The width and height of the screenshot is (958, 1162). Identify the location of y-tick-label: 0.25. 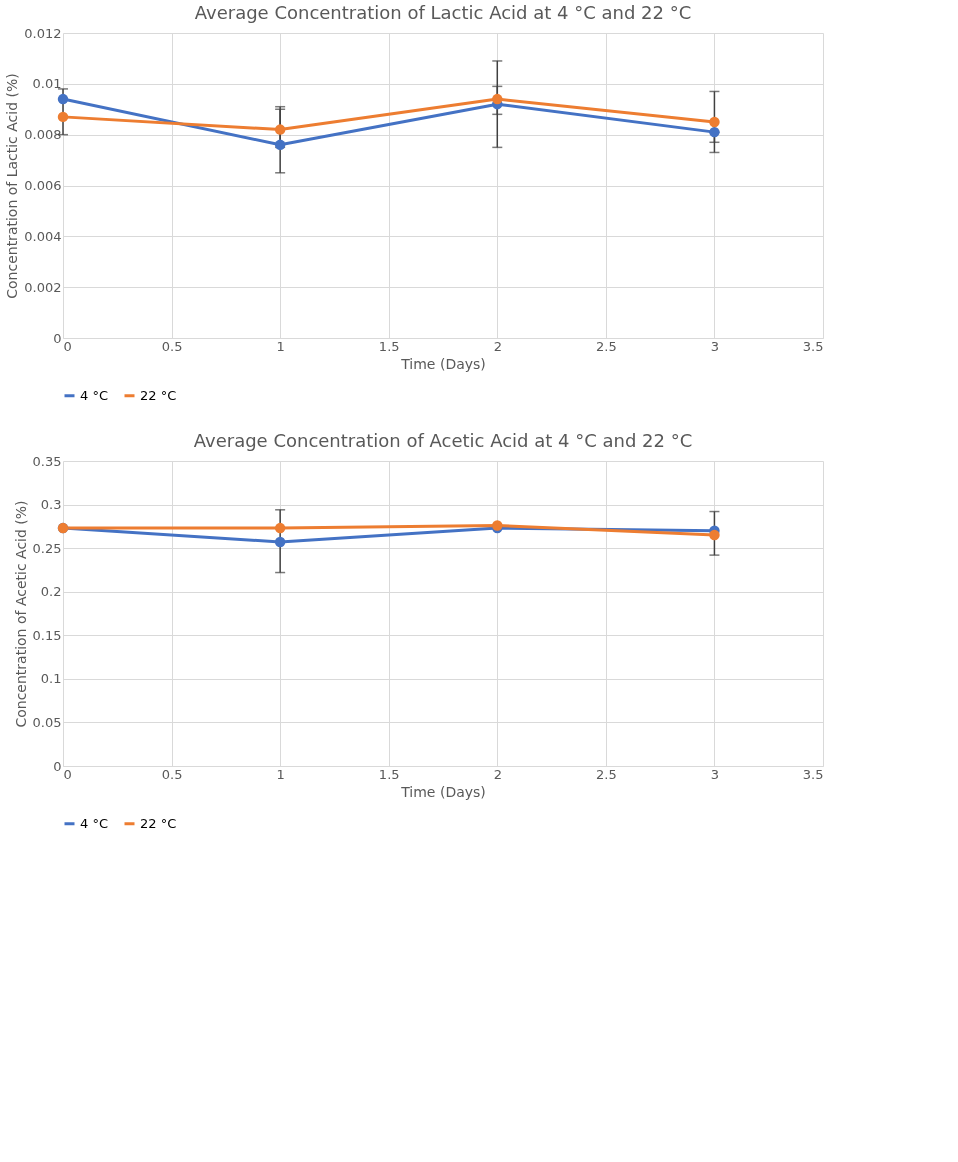
(47, 548).